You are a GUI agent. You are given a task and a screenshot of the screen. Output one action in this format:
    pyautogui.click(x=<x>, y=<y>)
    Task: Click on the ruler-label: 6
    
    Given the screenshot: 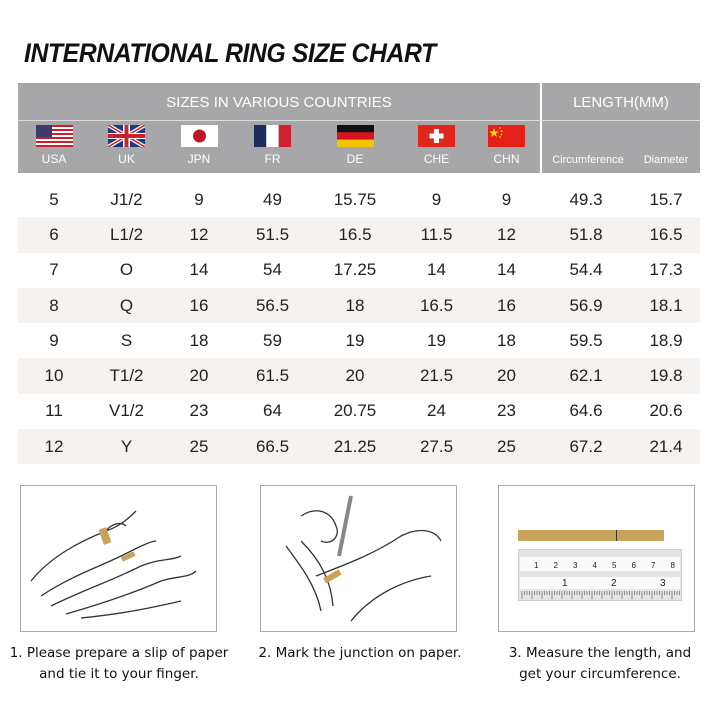 What is the action you would take?
    pyautogui.click(x=634, y=565)
    